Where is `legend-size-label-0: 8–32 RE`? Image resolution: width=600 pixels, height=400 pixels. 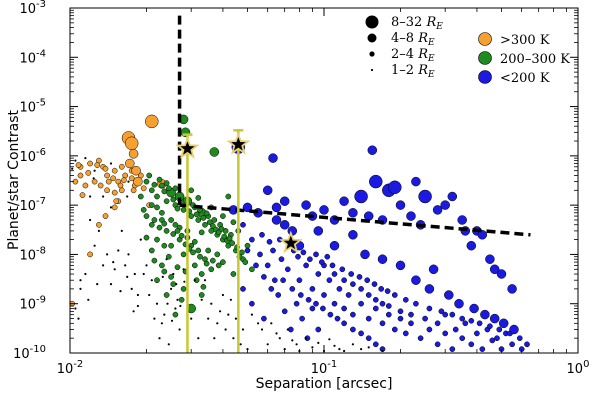 legend-size-label-0: 8–32 RE is located at coordinates (417, 23).